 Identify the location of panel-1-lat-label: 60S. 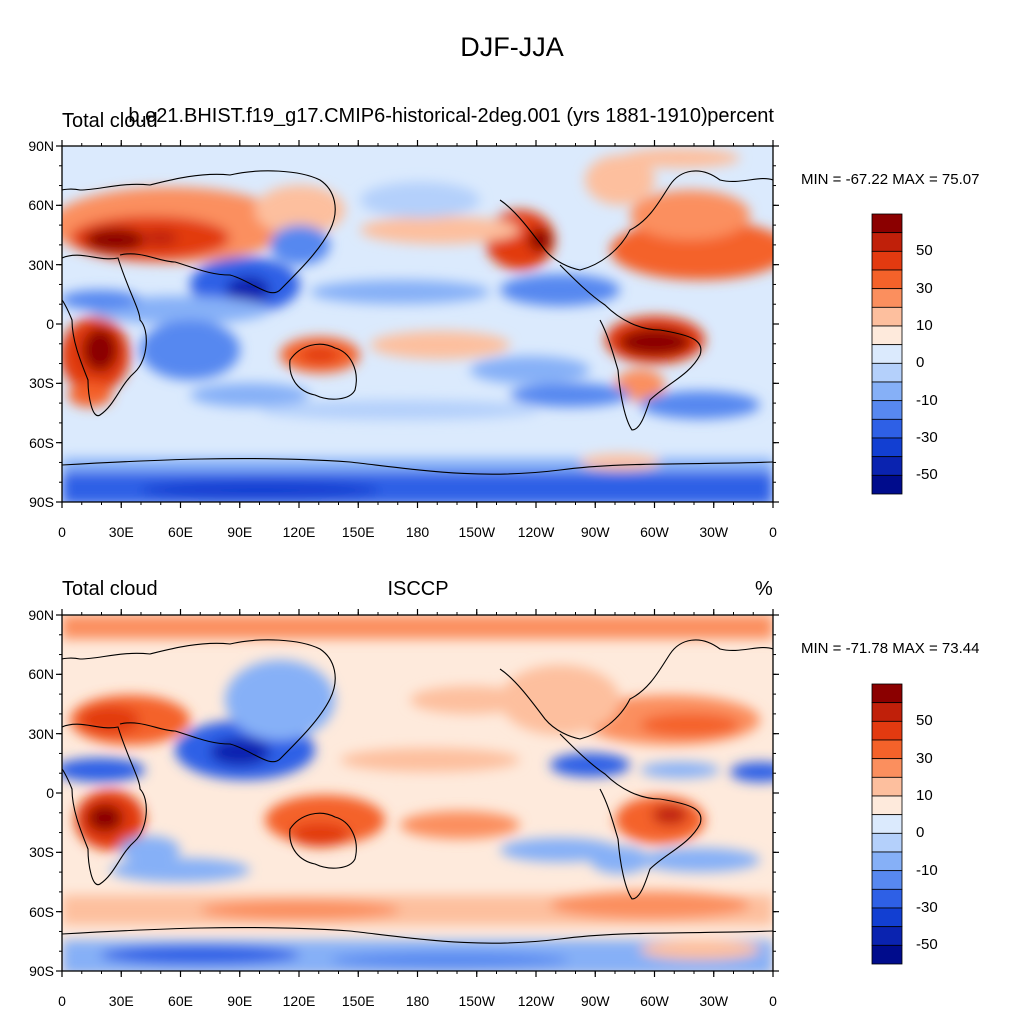
(41, 442).